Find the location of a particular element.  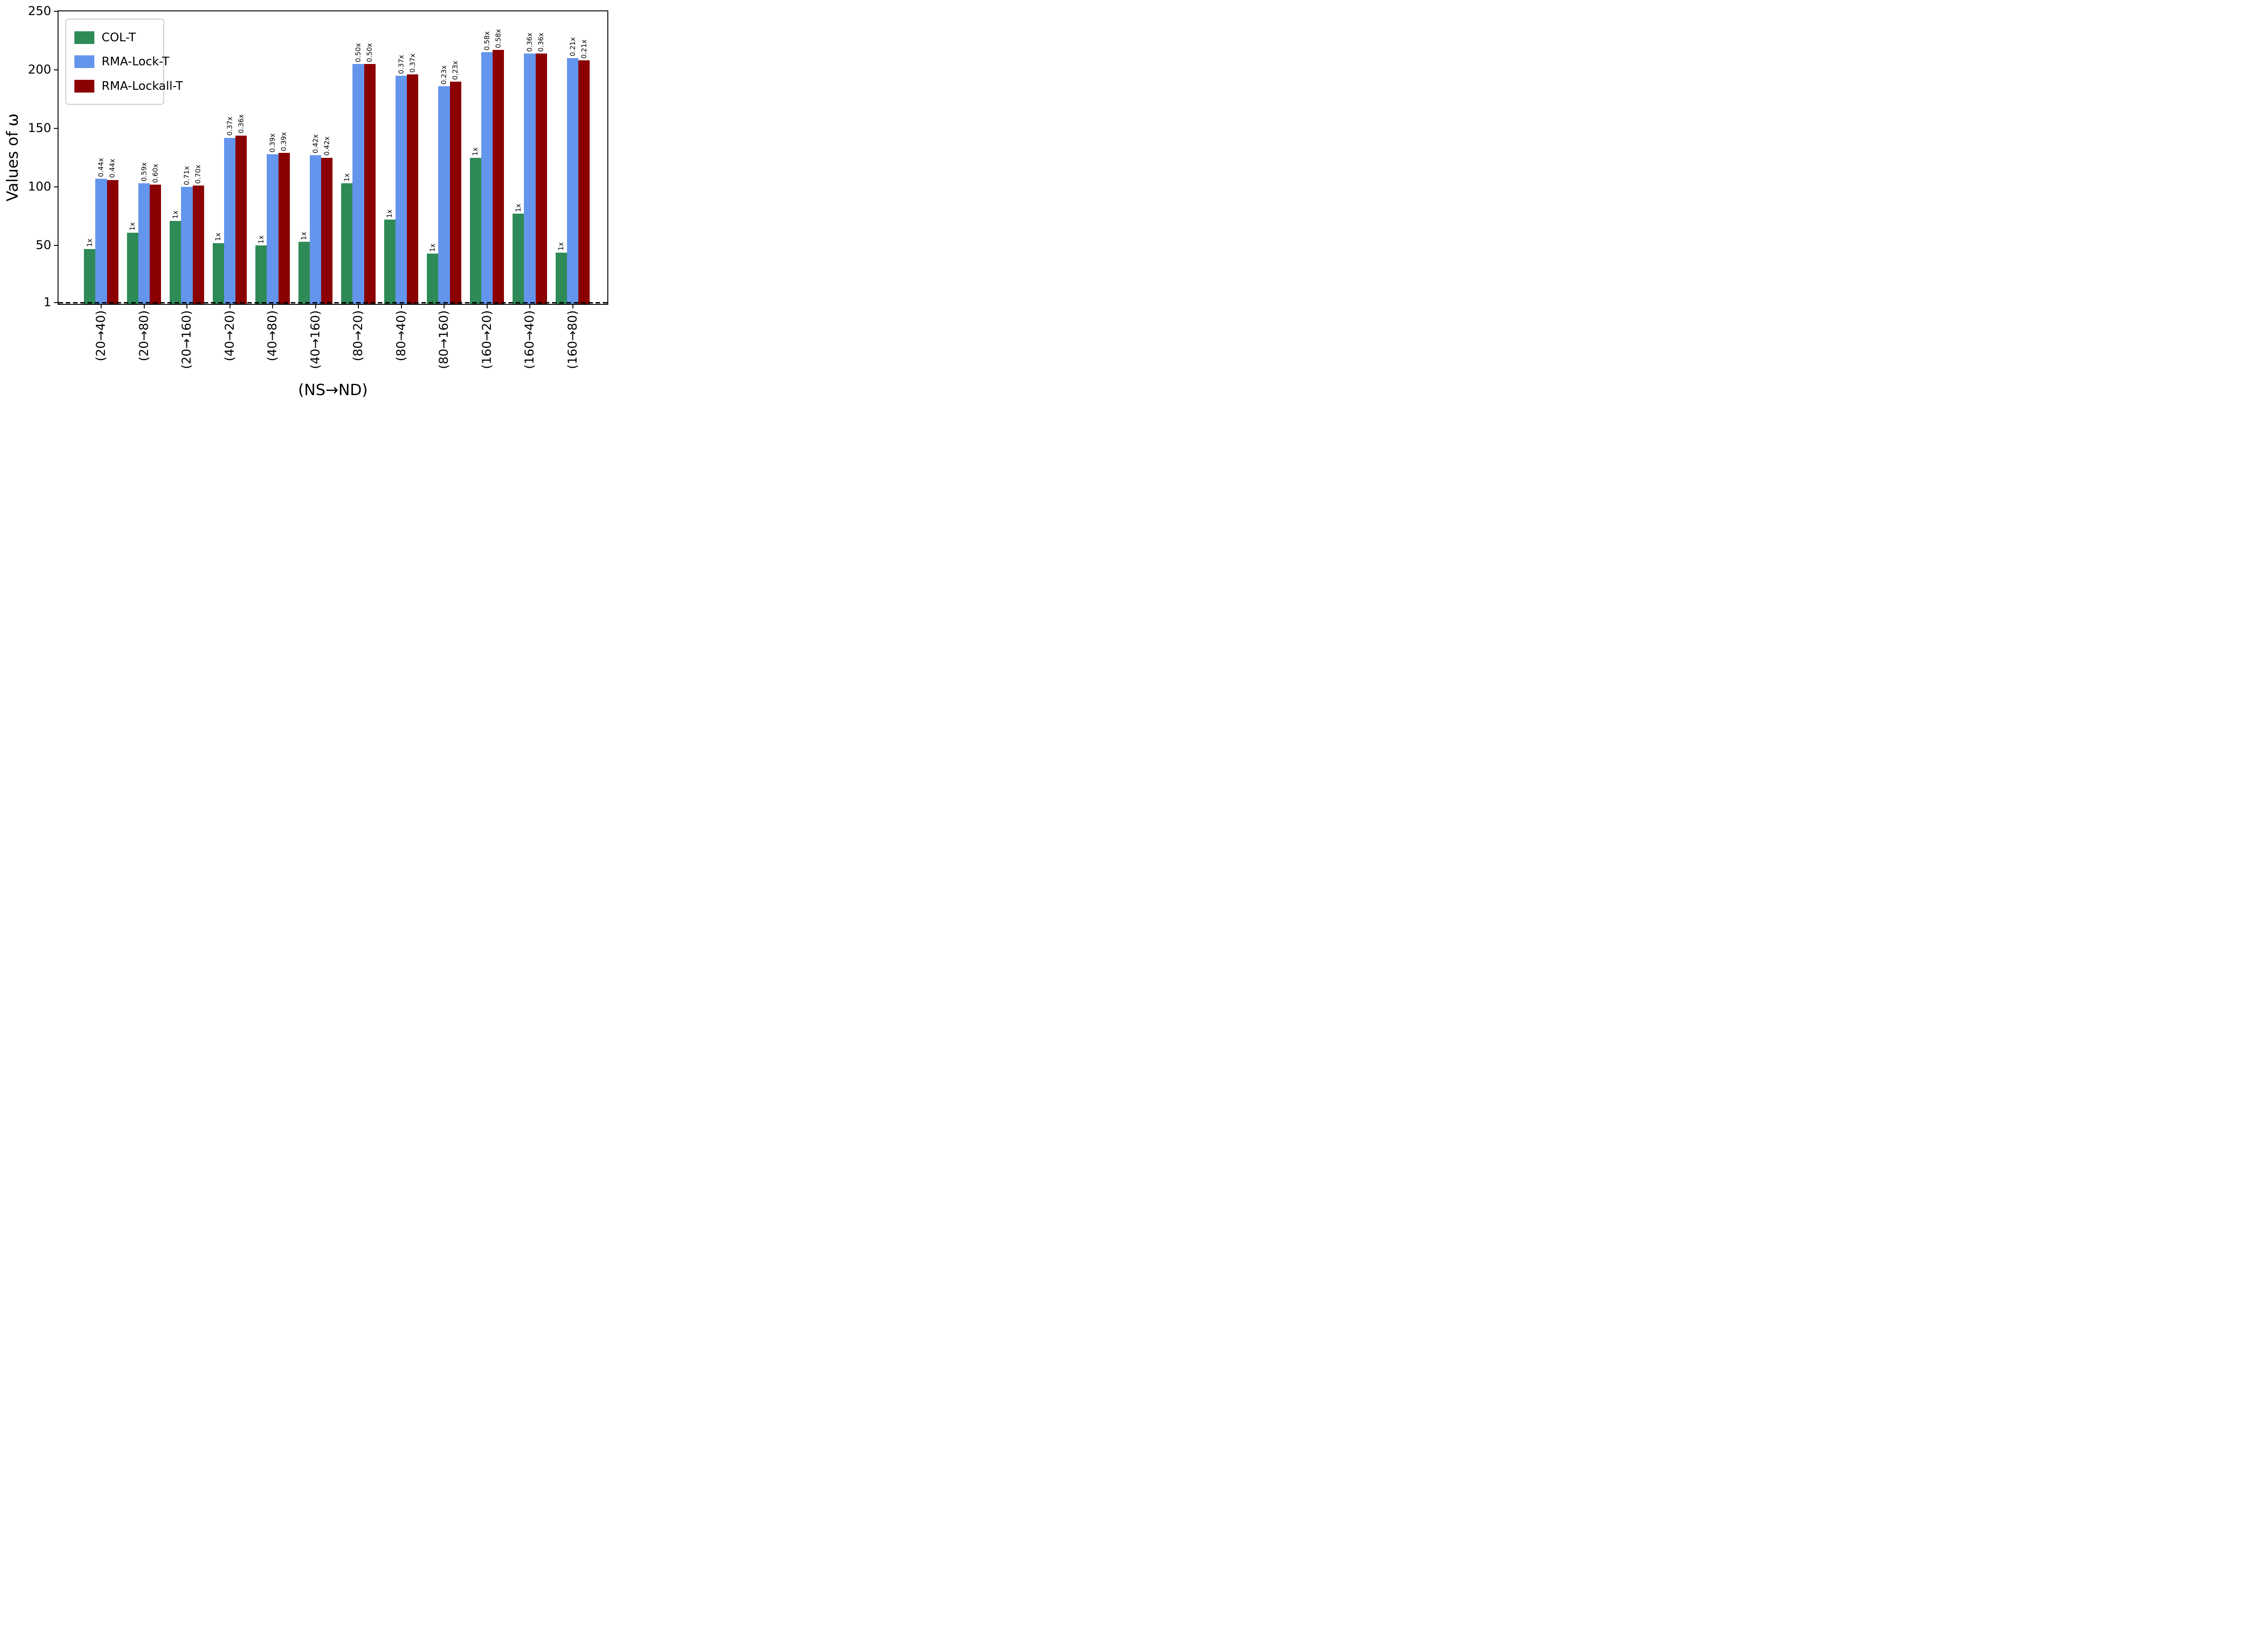

bar-value-label-rma-lock-t-20-40: 0.44x is located at coordinates (101, 167).